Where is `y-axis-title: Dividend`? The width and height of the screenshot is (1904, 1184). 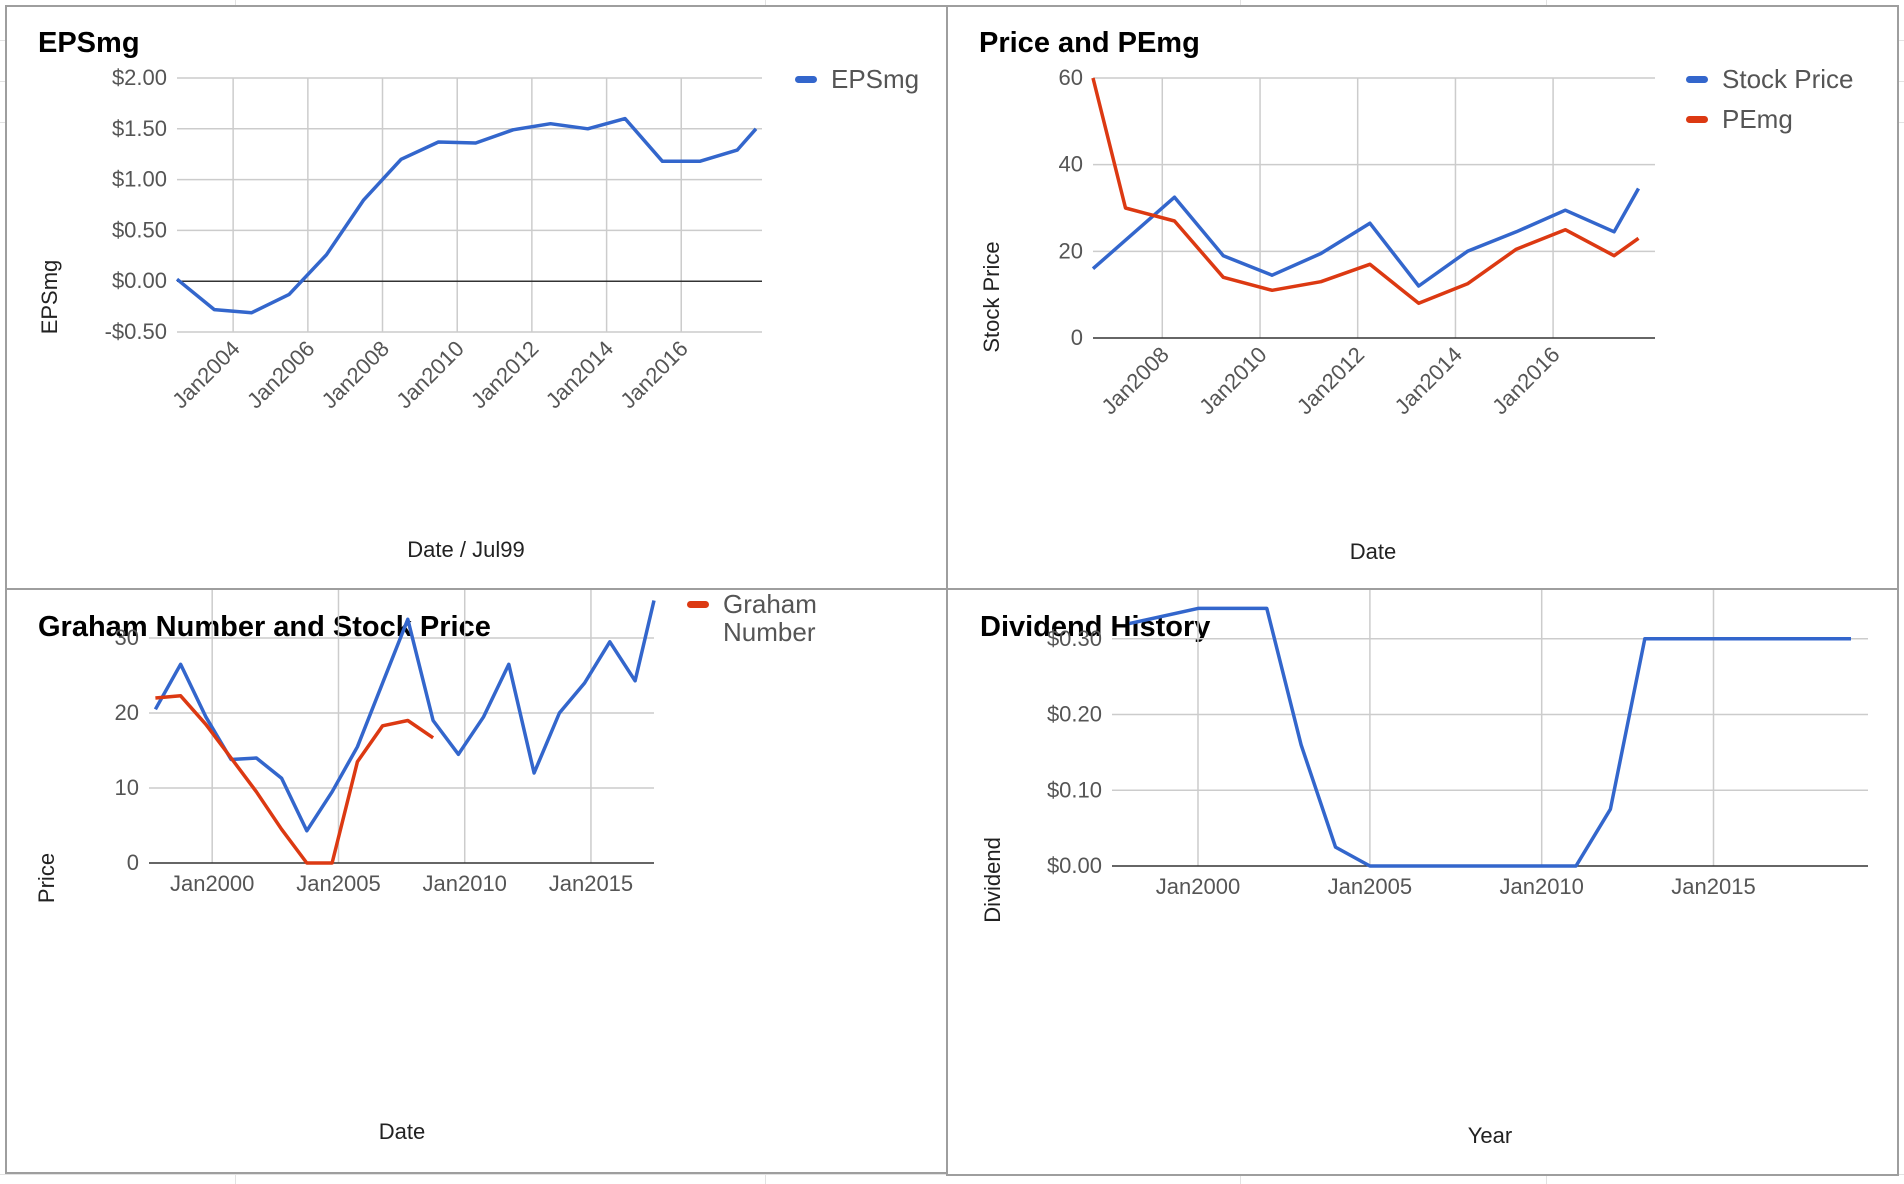 y-axis-title: Dividend is located at coordinates (992, 880).